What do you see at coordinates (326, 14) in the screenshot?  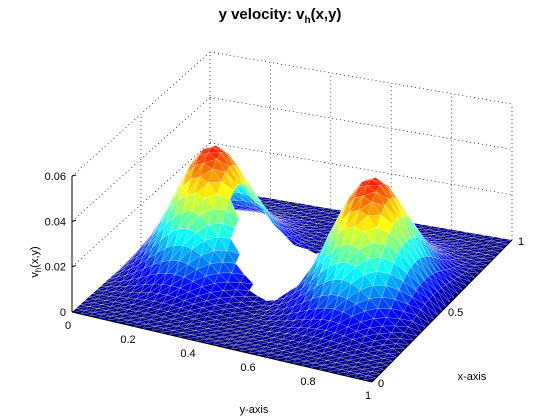 I see `chart-title-tail: (x,y)` at bounding box center [326, 14].